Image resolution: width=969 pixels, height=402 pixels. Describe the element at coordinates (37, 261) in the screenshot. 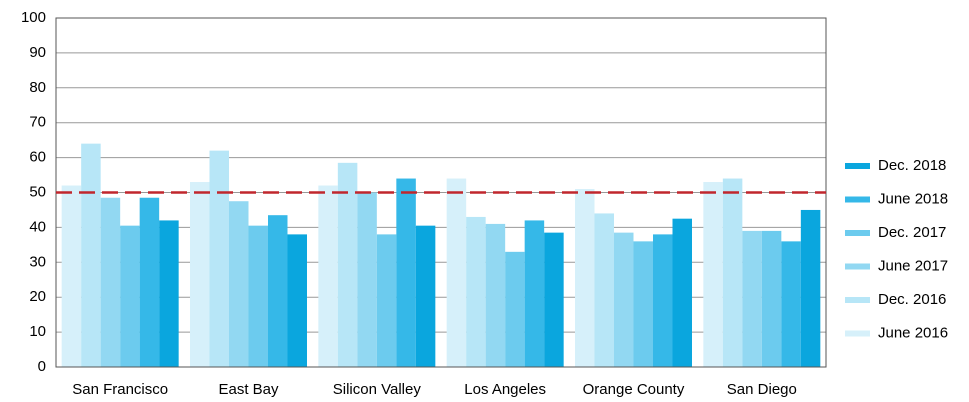

I see `y-tick-label: 30` at that location.